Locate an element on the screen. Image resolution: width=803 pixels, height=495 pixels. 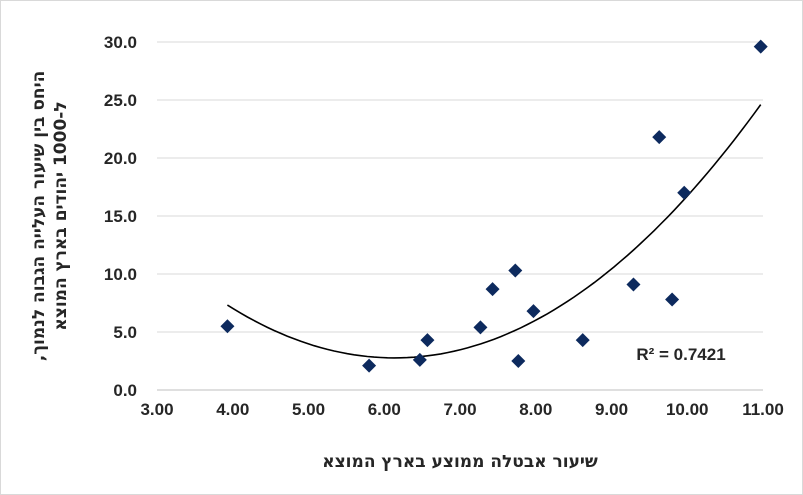
r-squared-label: R² = 0.7421 is located at coordinates (680, 354).